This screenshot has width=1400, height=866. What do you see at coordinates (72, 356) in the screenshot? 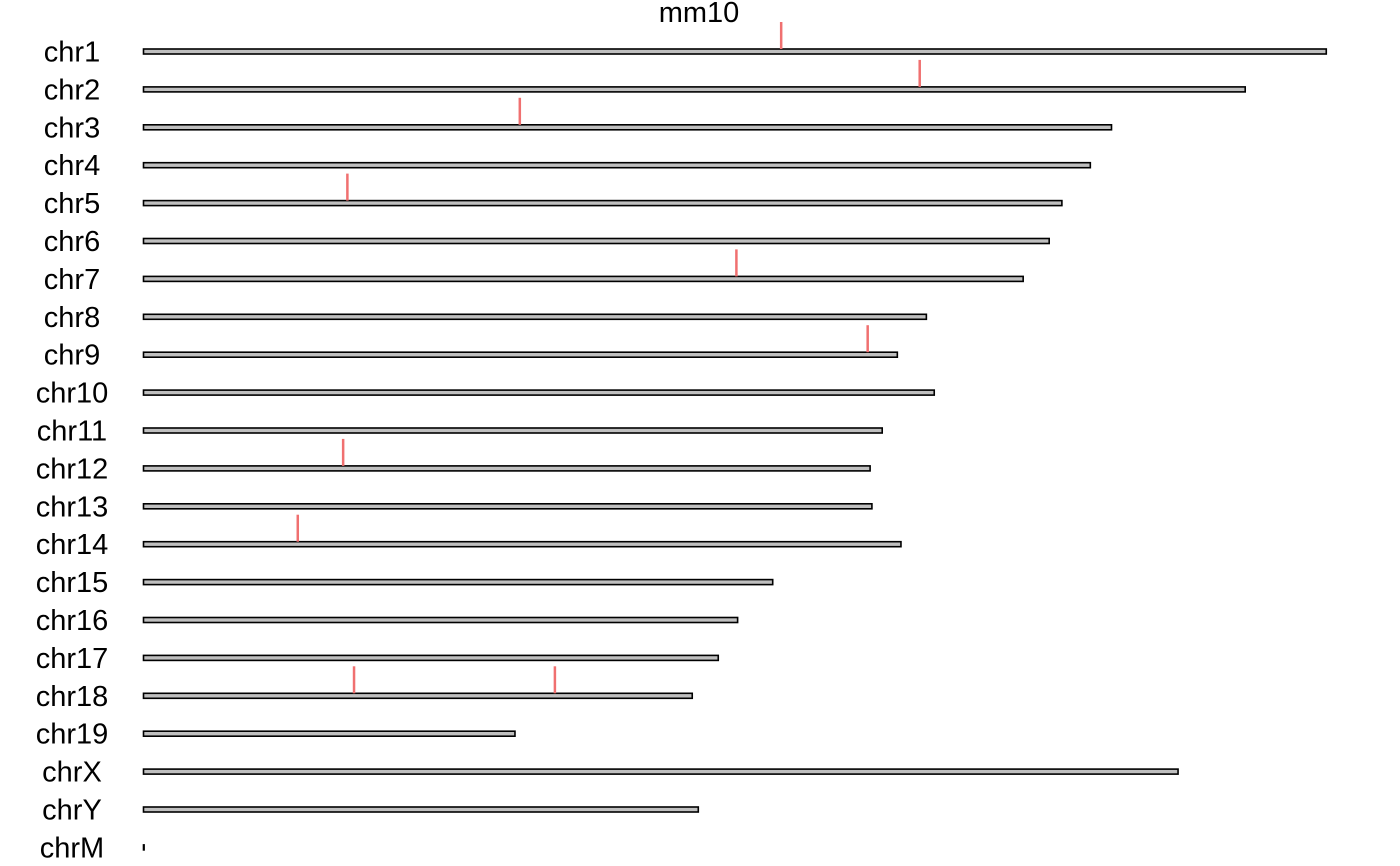
I see `chromosome-label-chr9: chr9` at bounding box center [72, 356].